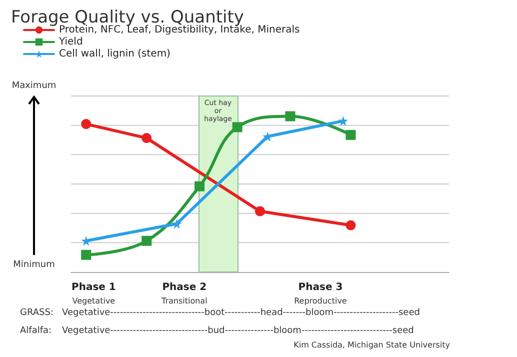  I want to click on legend-label: Yield, so click(70, 42).